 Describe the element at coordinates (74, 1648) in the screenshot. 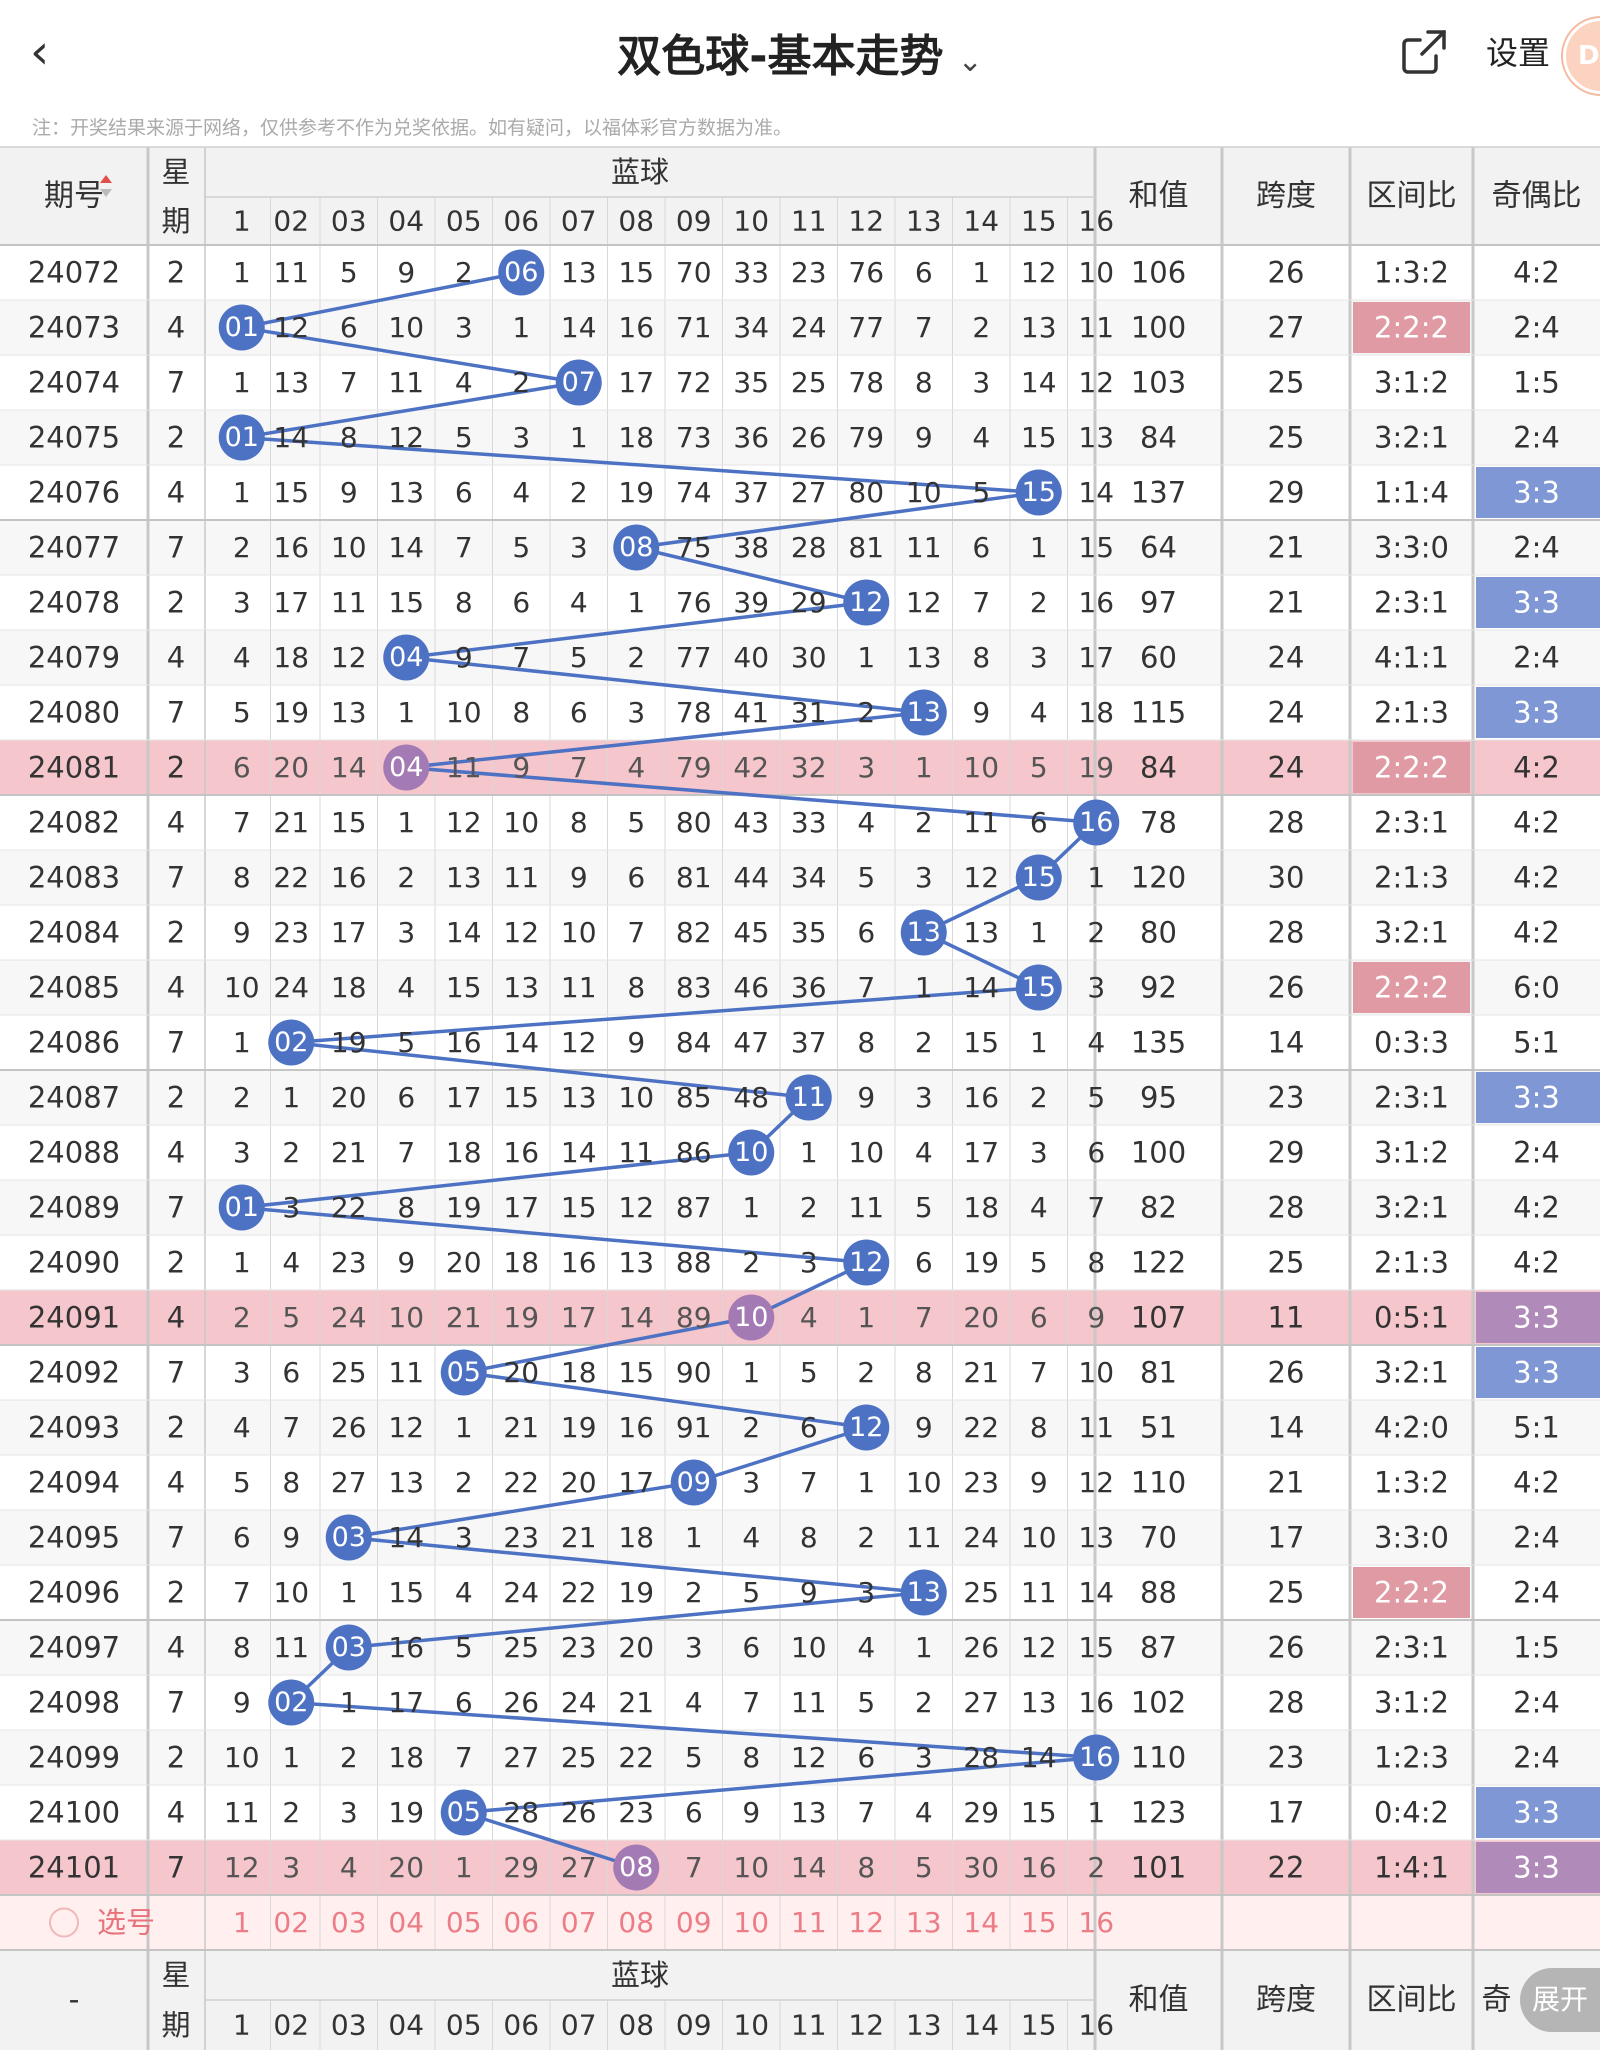

I see `period-cell: 24097` at that location.